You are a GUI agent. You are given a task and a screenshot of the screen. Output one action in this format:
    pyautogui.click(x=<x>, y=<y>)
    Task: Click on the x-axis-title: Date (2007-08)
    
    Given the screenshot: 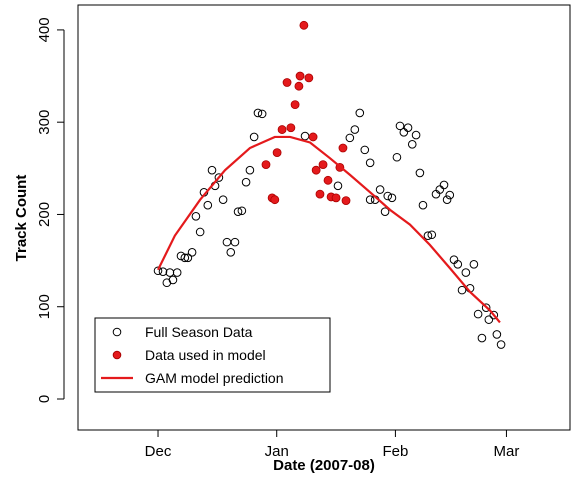 What is the action you would take?
    pyautogui.click(x=324, y=465)
    